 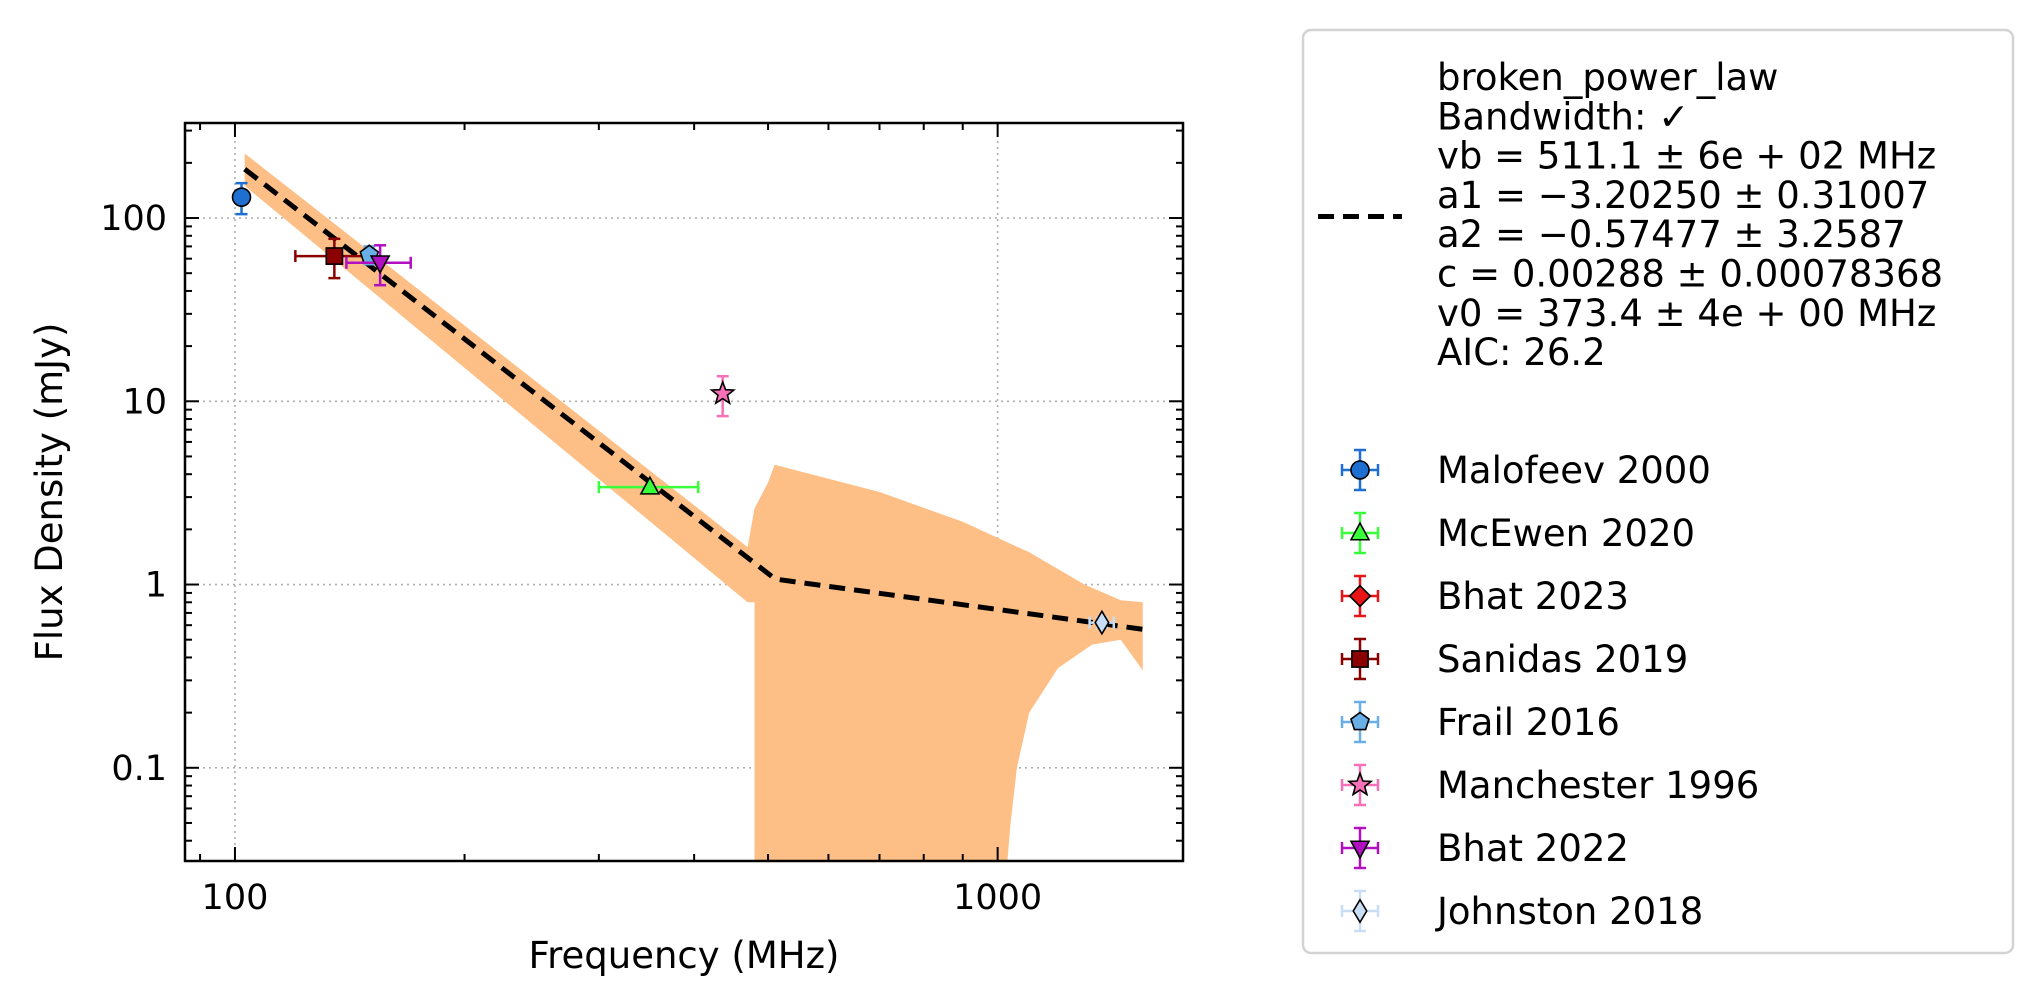 I want to click on x-tick-label: 1000, so click(x=997, y=898).